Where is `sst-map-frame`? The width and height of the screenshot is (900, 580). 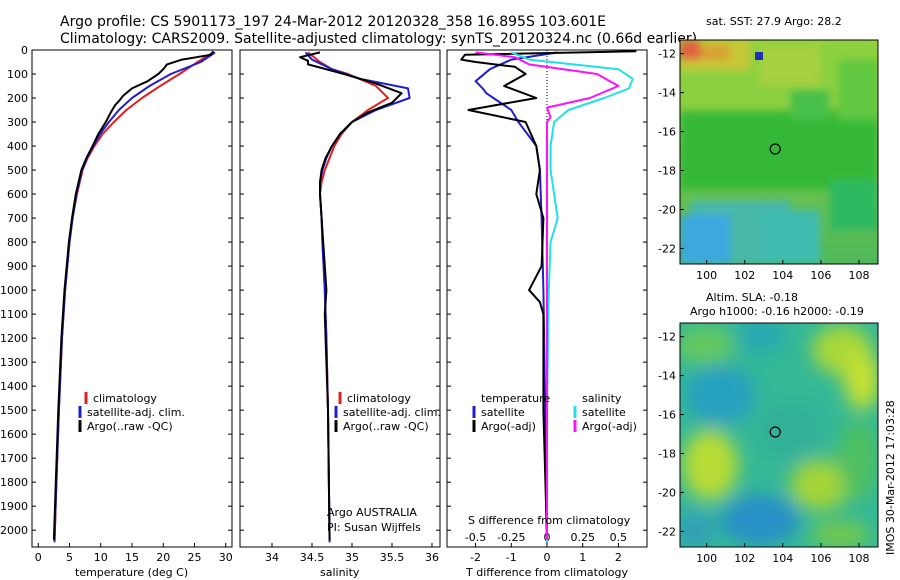 sst-map-frame is located at coordinates (779, 152).